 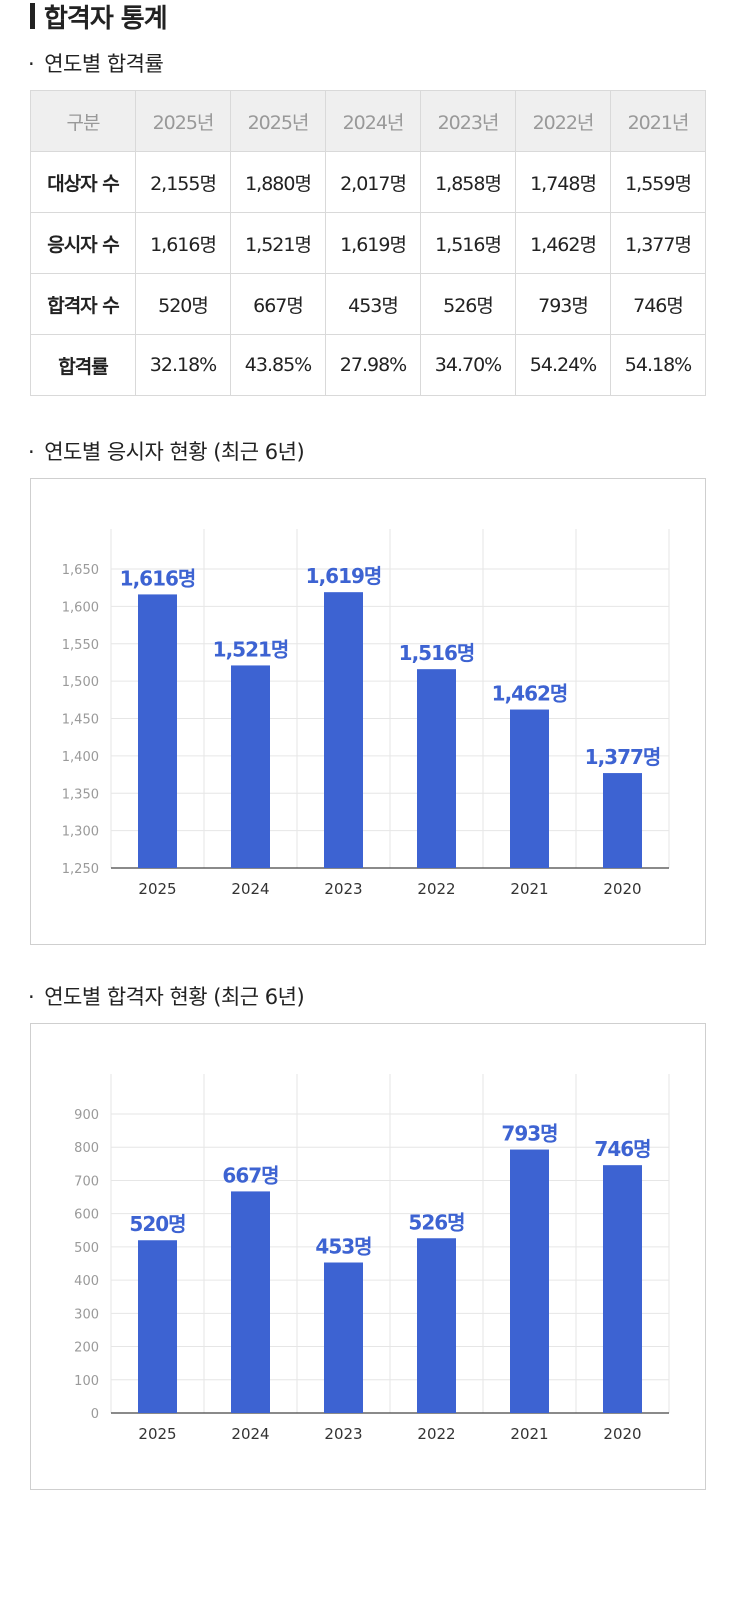 What do you see at coordinates (468, 121) in the screenshot?
I see `table-header-cell: 2023년` at bounding box center [468, 121].